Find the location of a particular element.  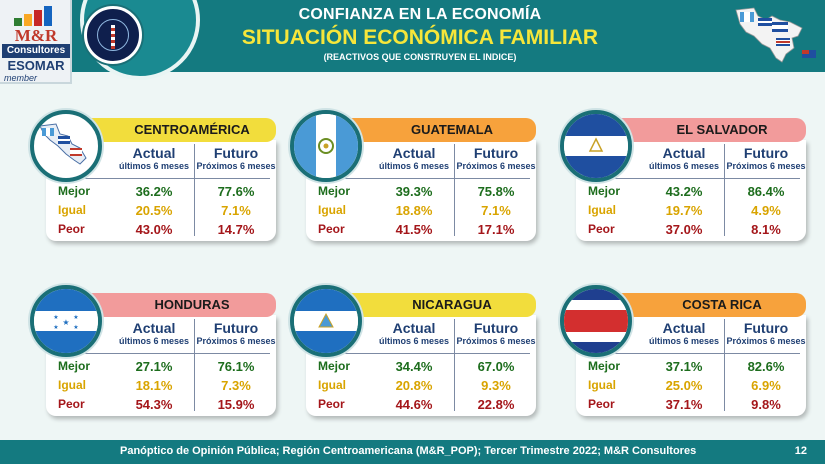

actual-mejor-value: 43.2% is located at coordinates (684, 191).